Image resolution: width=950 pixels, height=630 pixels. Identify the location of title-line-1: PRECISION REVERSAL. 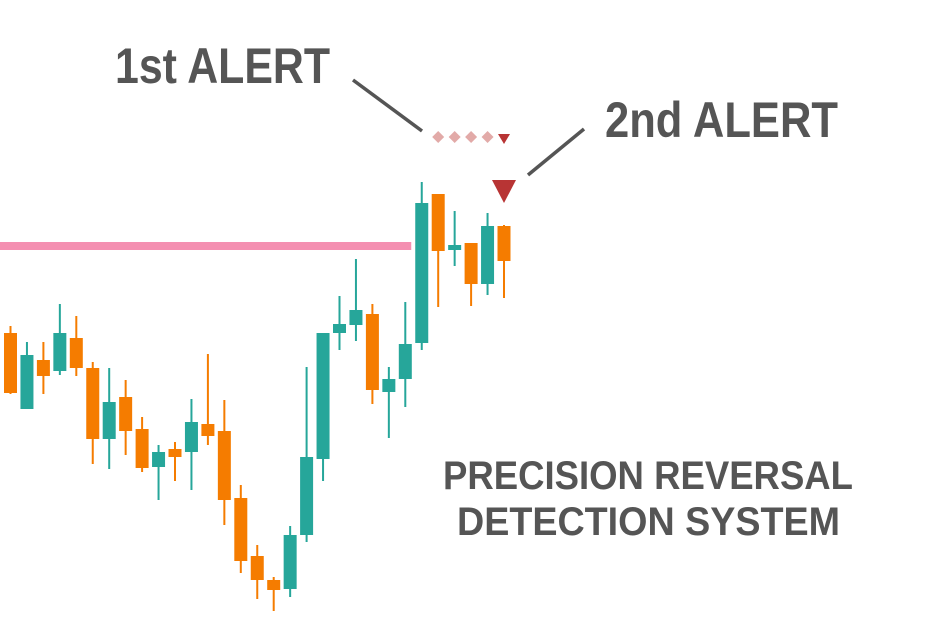
(648, 476).